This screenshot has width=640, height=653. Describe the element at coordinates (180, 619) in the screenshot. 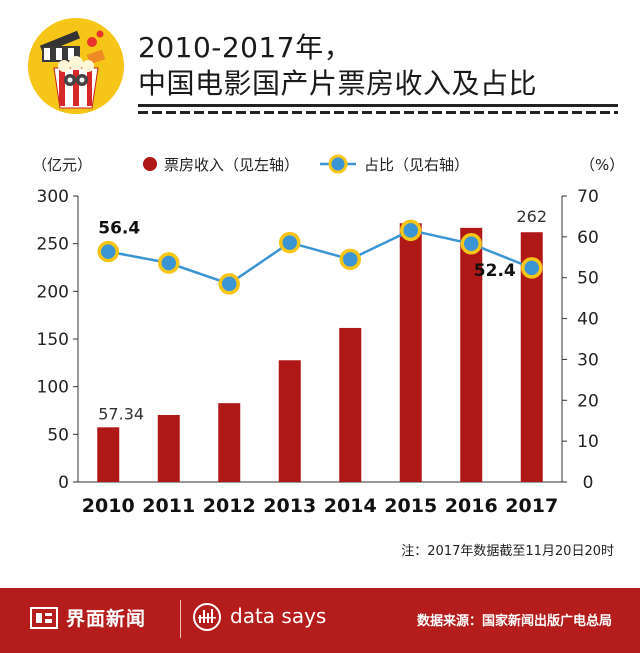

I see `footer-divider` at that location.